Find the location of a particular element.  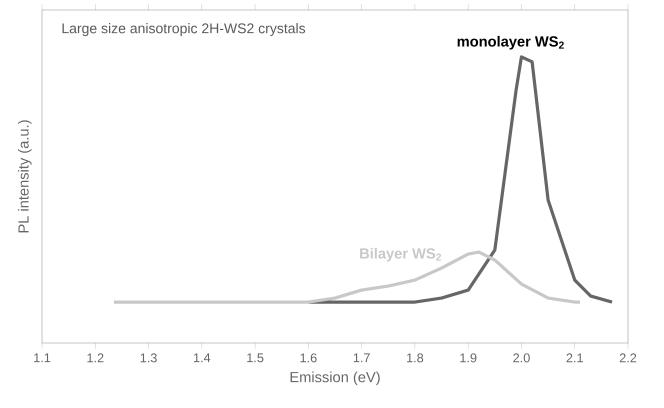

x-tick-label: 2.1 is located at coordinates (574, 357).